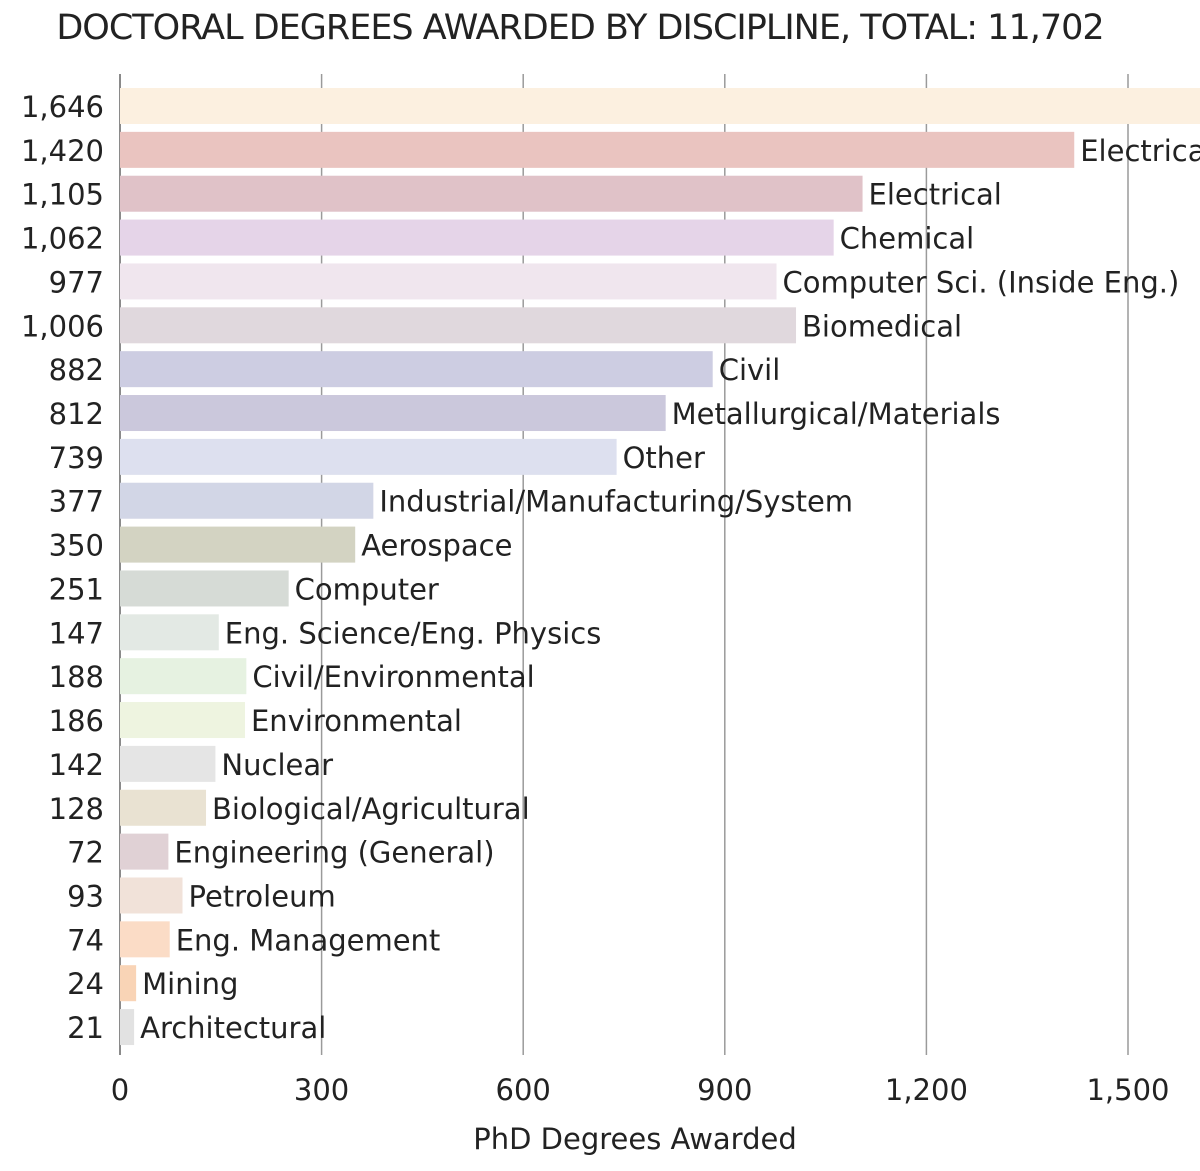 The width and height of the screenshot is (1200, 1171). I want to click on x-tick-label: 600, so click(523, 1090).